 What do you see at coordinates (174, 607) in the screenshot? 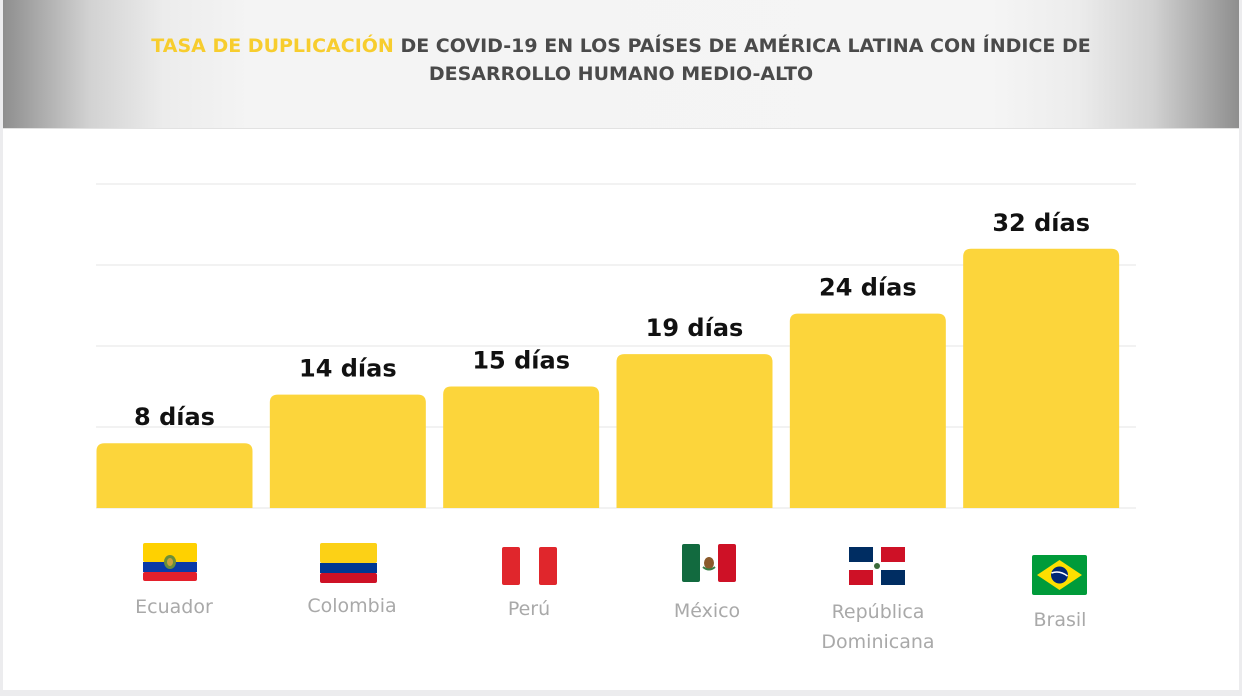
I see `country-label-ecuador: Ecuador` at bounding box center [174, 607].